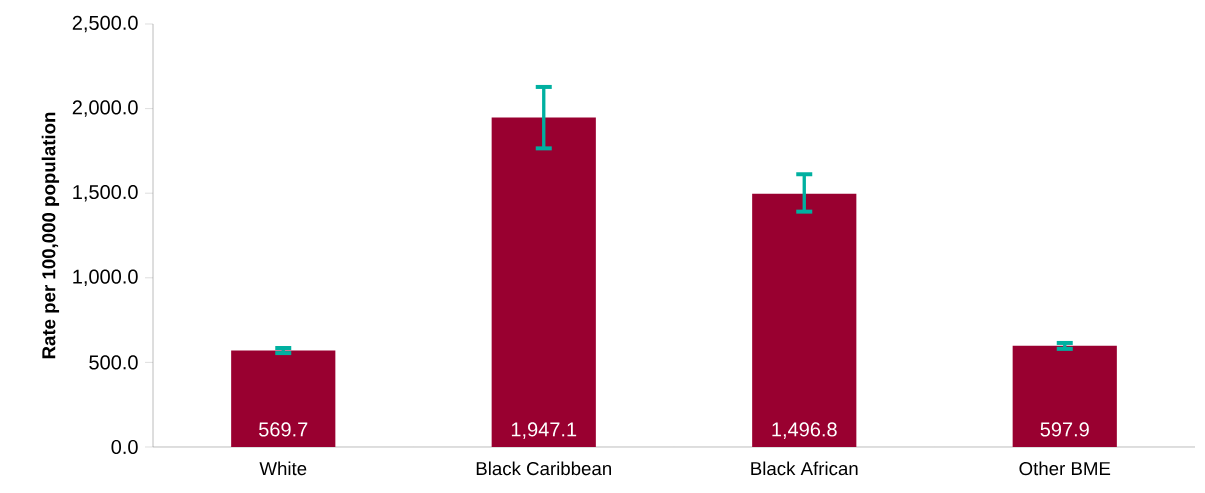  Describe the element at coordinates (544, 430) in the screenshot. I see `data-label: 1,947.1` at that location.